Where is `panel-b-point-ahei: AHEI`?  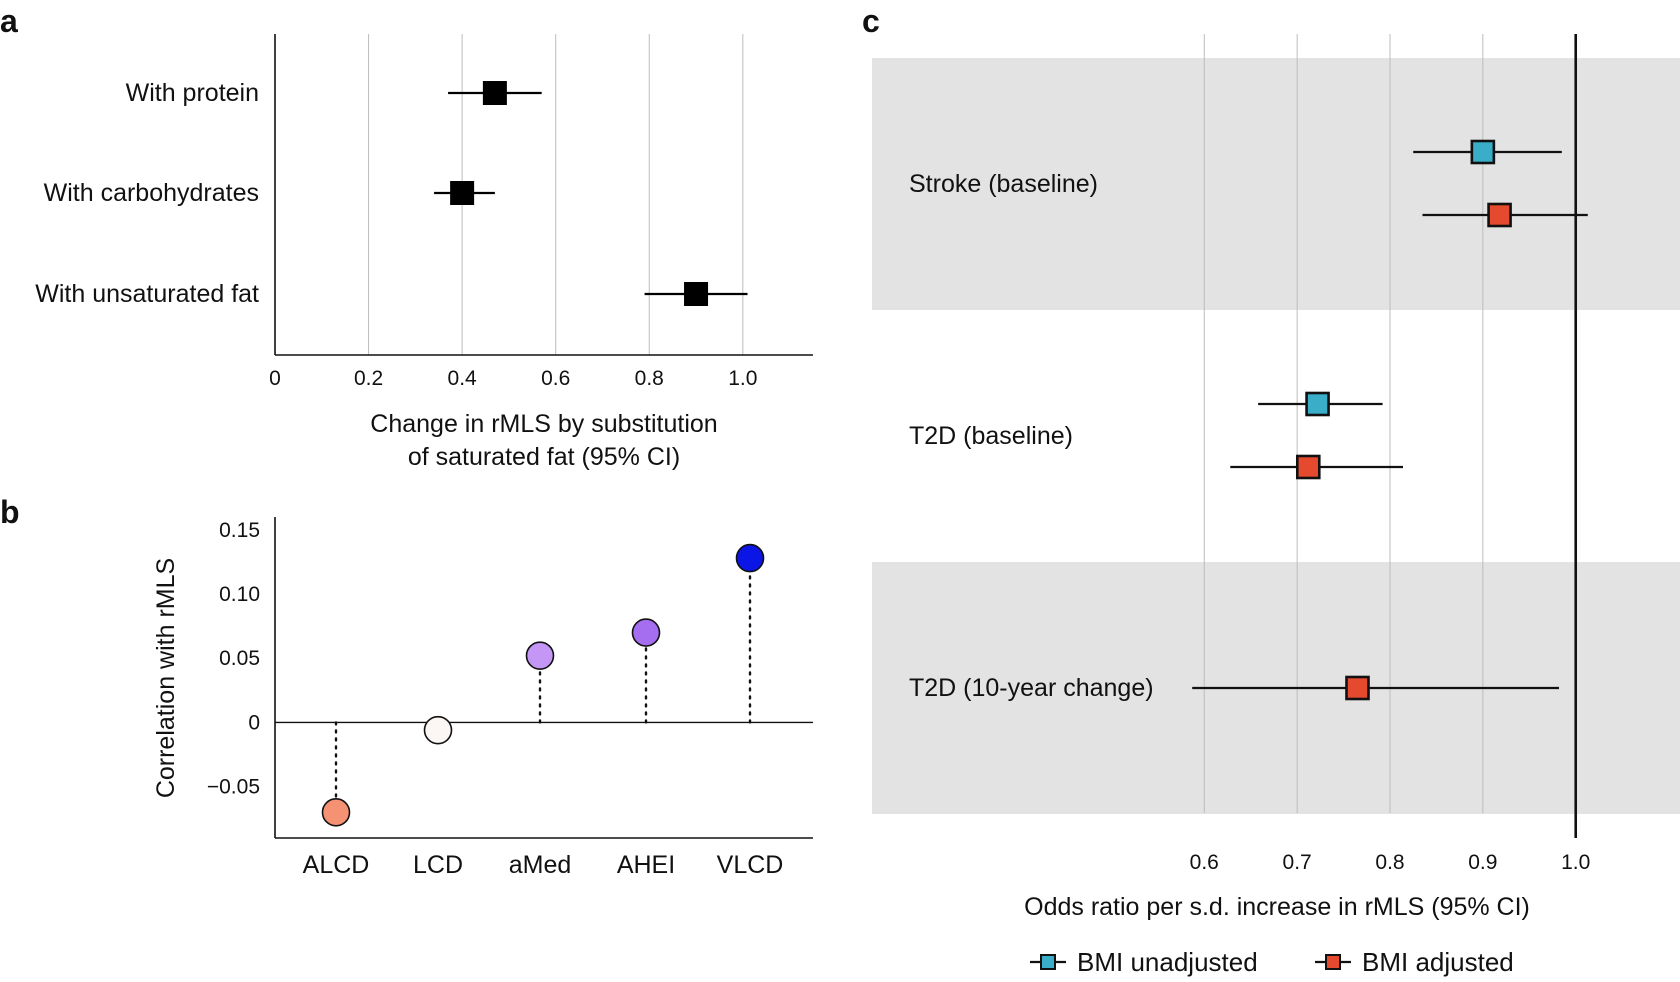 panel-b-point-ahei: AHEI is located at coordinates (646, 748).